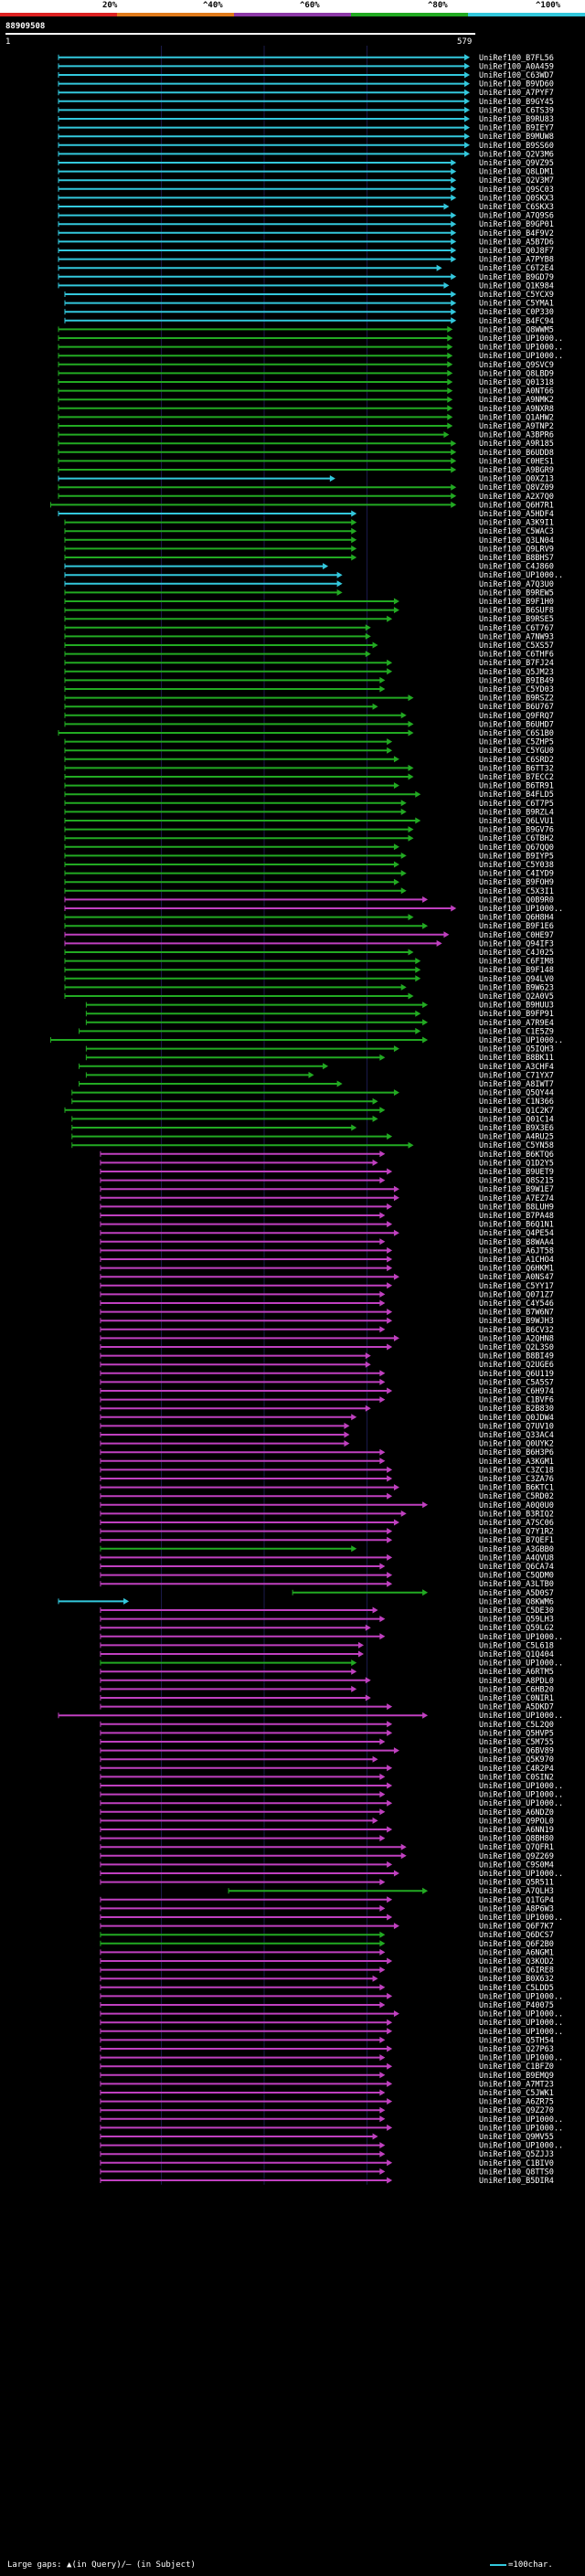  Describe the element at coordinates (516, 58) in the screenshot. I see `hit-label: UniRef100_B7FL56` at that location.